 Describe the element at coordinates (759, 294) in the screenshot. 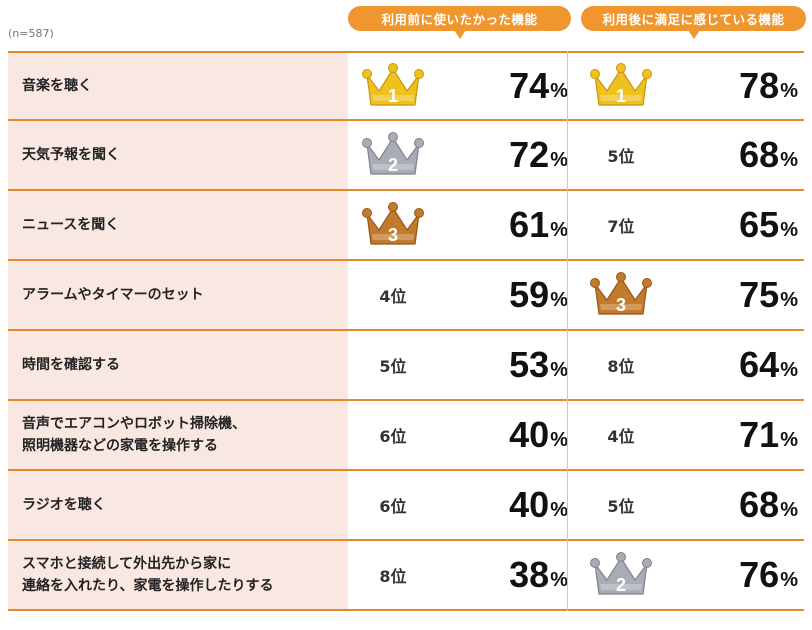

I see `percent-value: 75` at that location.